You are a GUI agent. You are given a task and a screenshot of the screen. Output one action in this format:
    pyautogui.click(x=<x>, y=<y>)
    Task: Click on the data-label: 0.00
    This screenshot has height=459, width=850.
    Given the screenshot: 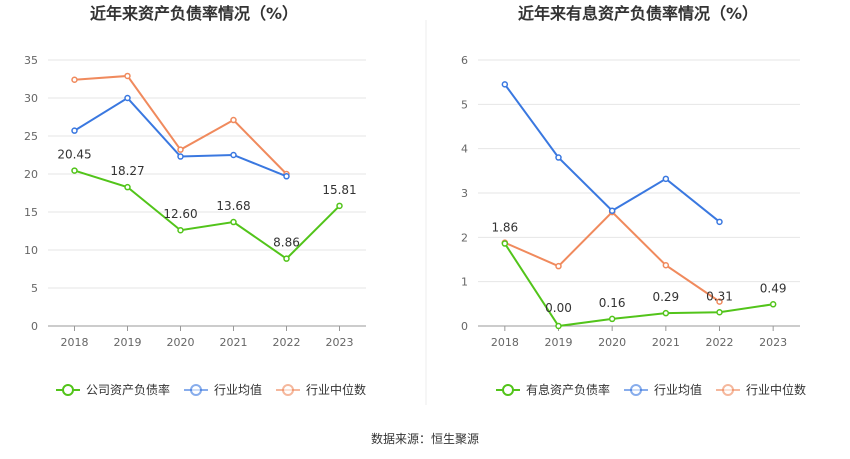 What is the action you would take?
    pyautogui.click(x=558, y=308)
    